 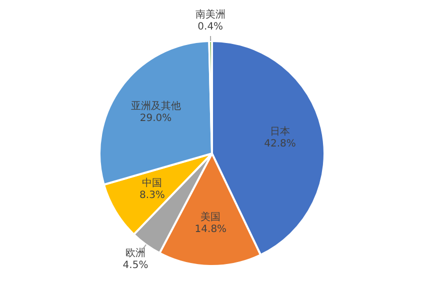 What do you see at coordinates (211, 27) in the screenshot?
I see `data-label: 0.4%` at bounding box center [211, 27].